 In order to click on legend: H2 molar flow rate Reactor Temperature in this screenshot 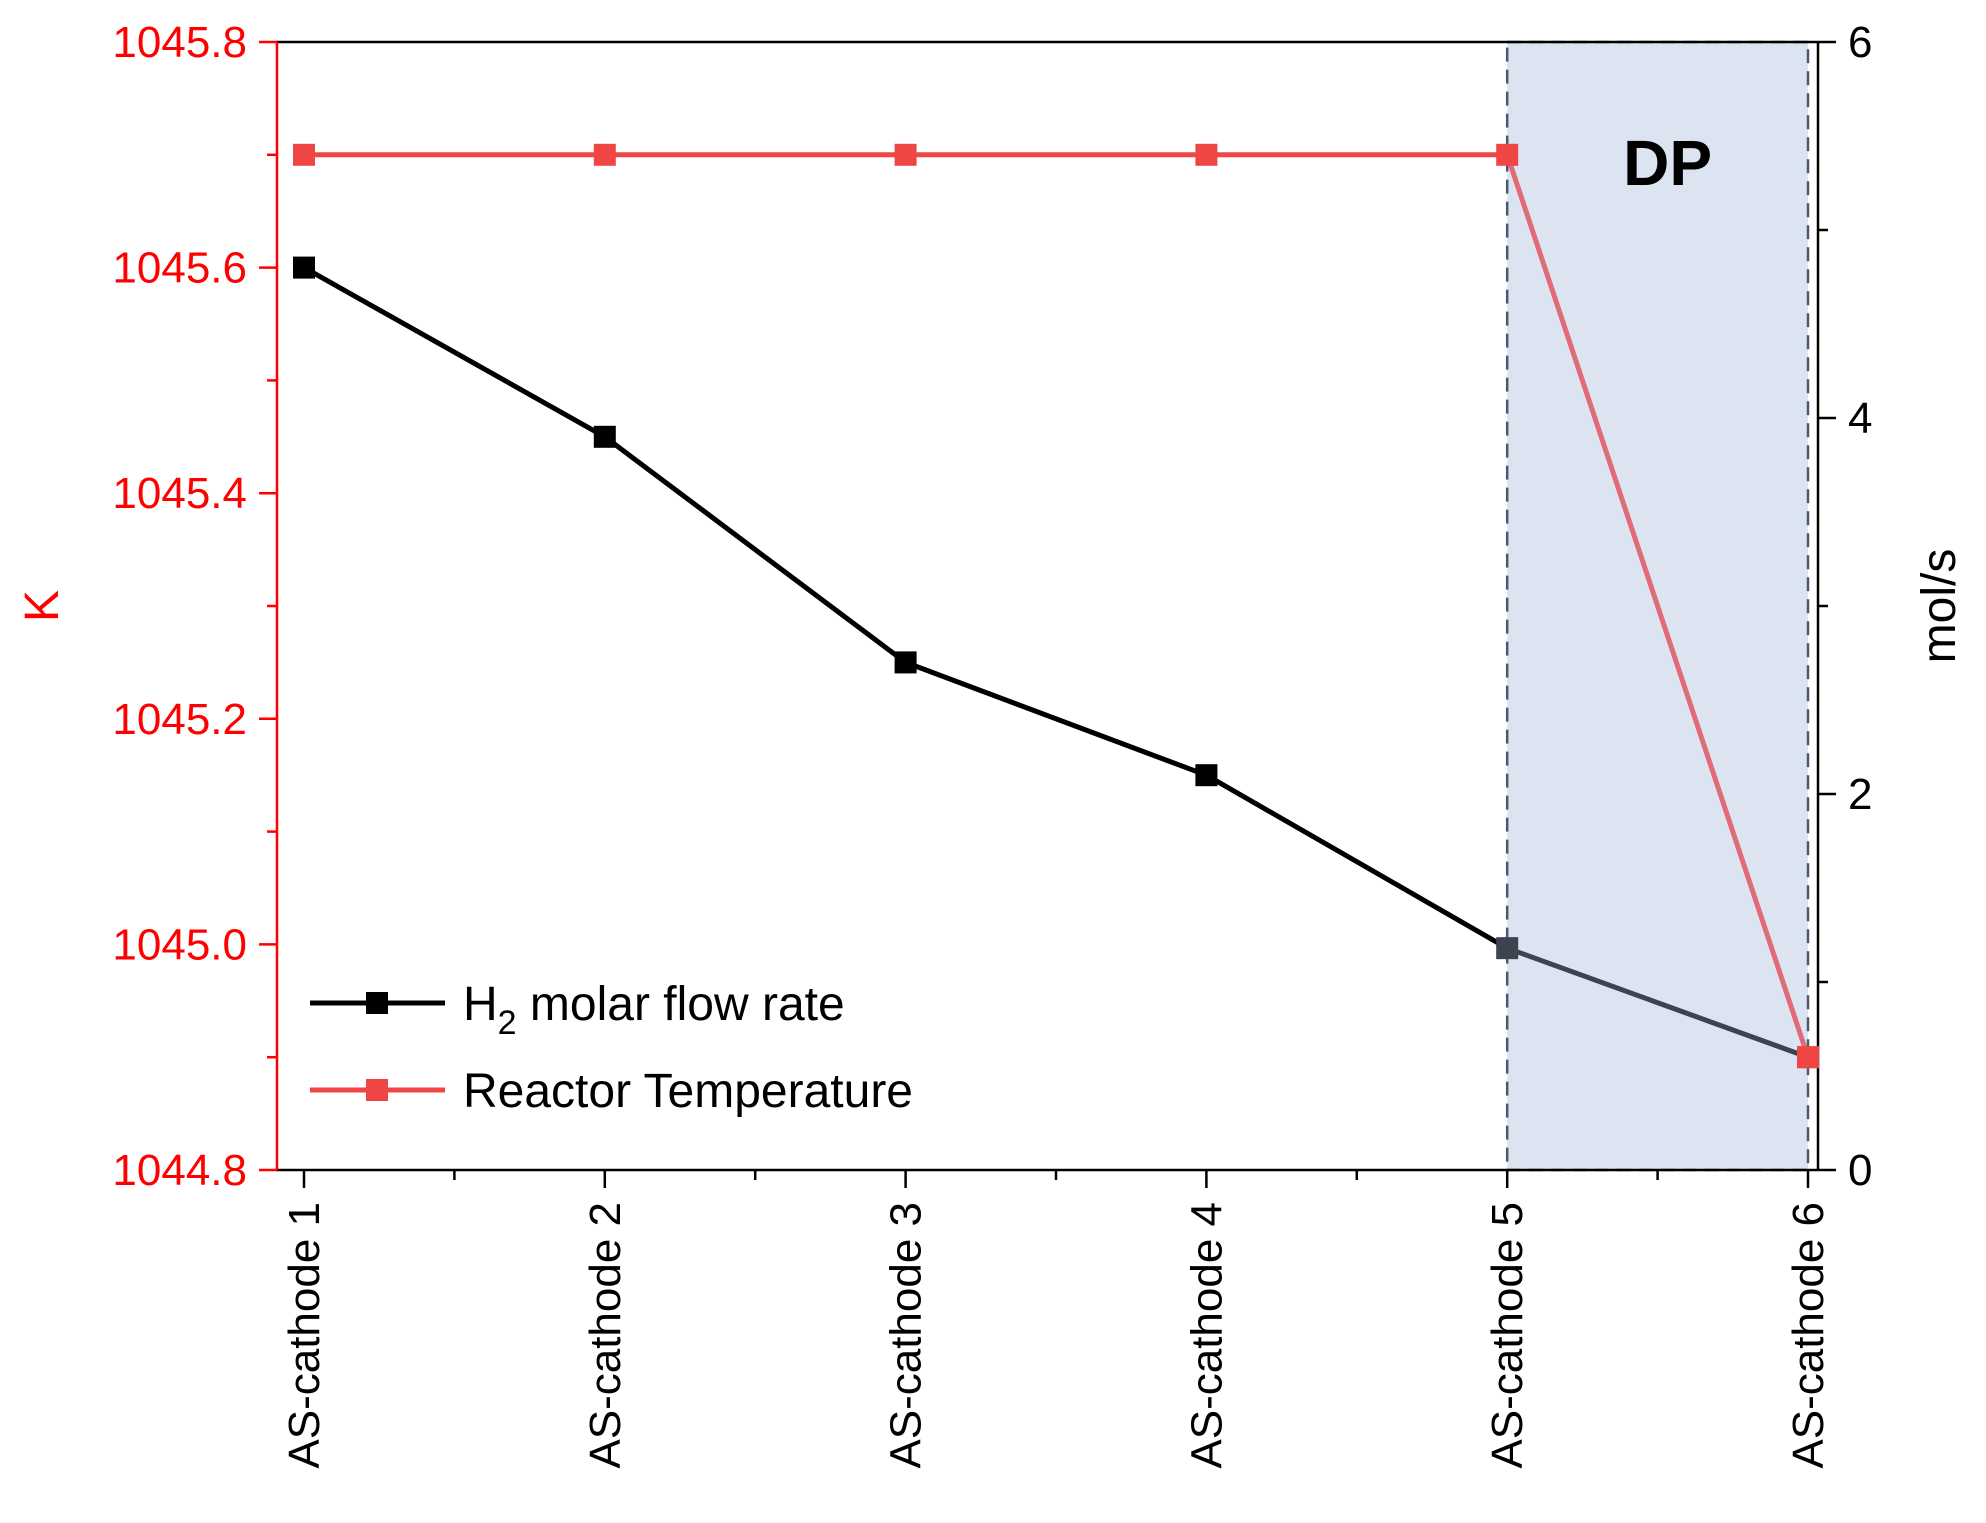, I will do `click(611, 1048)`.